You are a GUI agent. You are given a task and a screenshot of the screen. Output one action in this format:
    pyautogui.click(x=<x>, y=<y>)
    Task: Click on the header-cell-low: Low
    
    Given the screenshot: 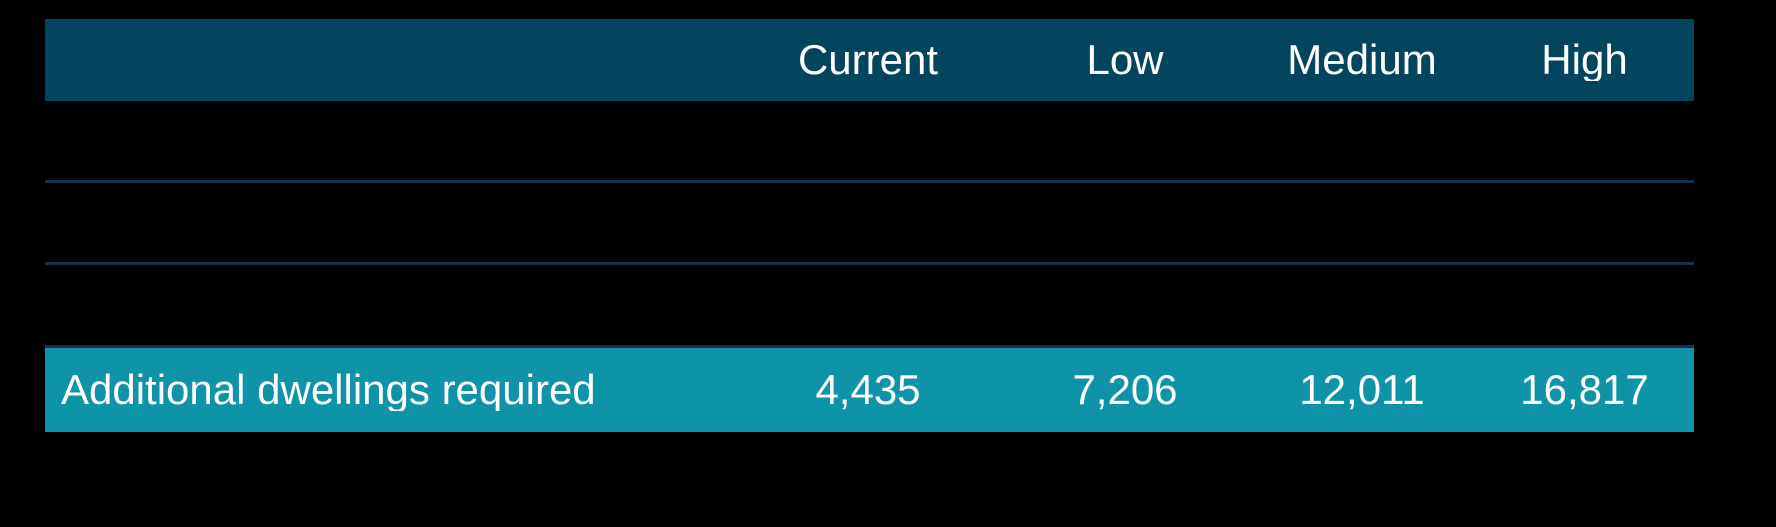 What is the action you would take?
    pyautogui.click(x=1125, y=60)
    